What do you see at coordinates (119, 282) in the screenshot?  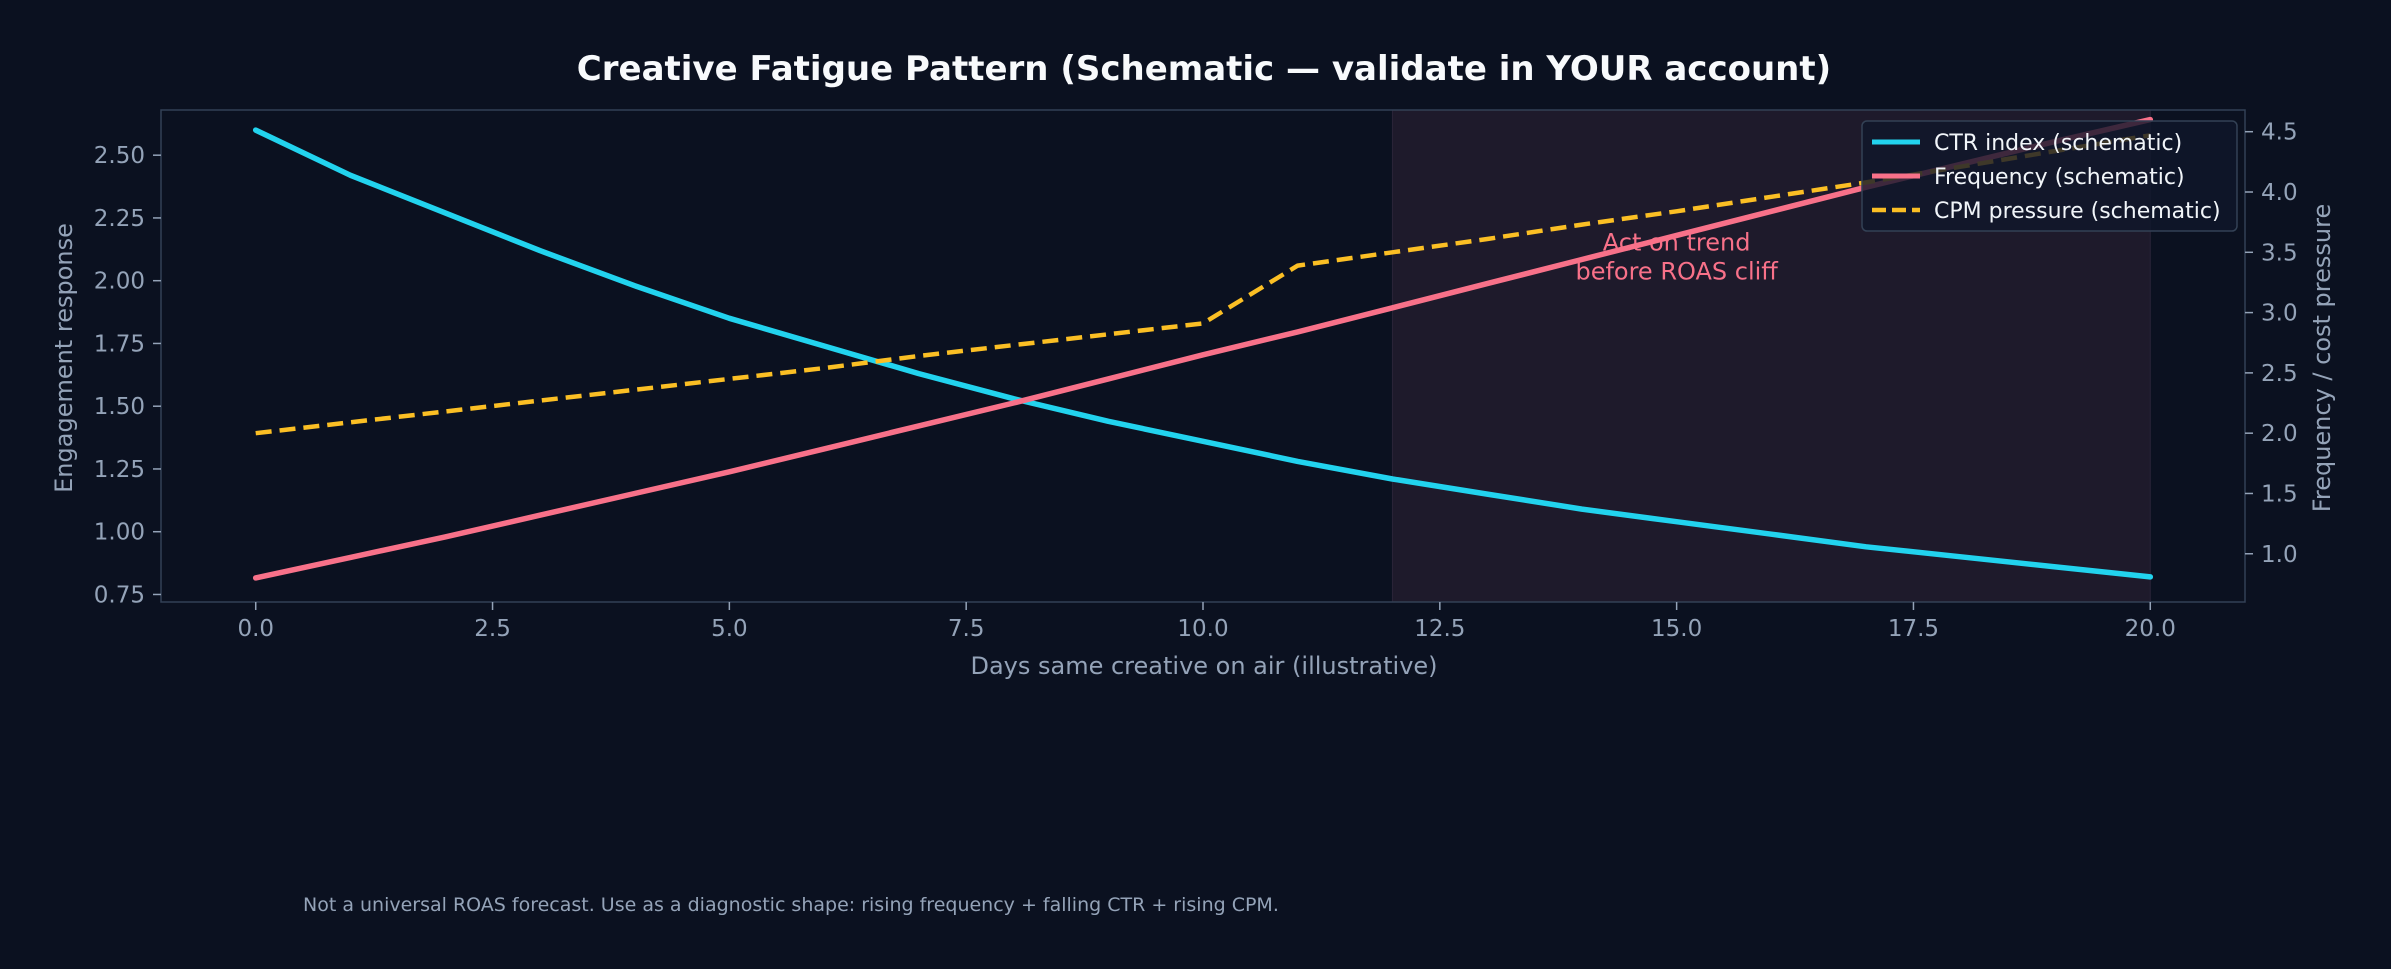 I see `y-left-tick-label: 2.00` at bounding box center [119, 282].